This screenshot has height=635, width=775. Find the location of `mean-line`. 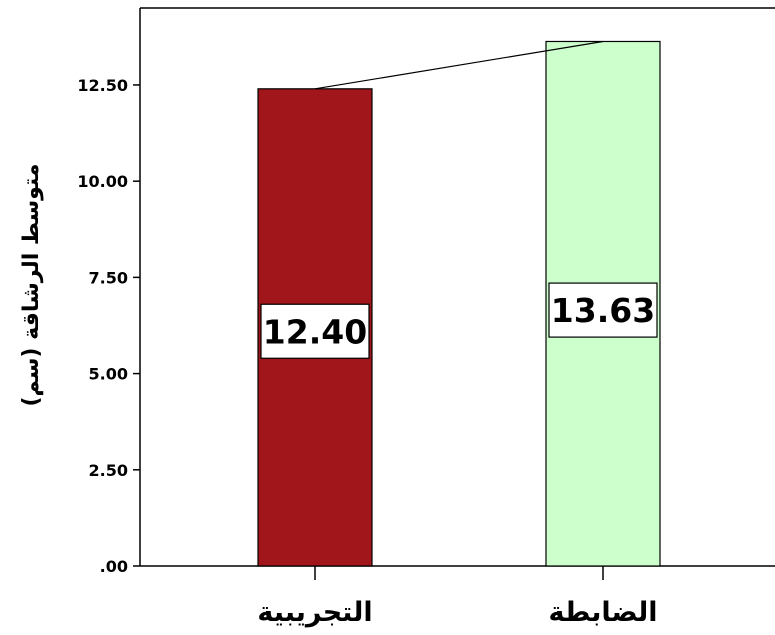

mean-line is located at coordinates (459, 65).